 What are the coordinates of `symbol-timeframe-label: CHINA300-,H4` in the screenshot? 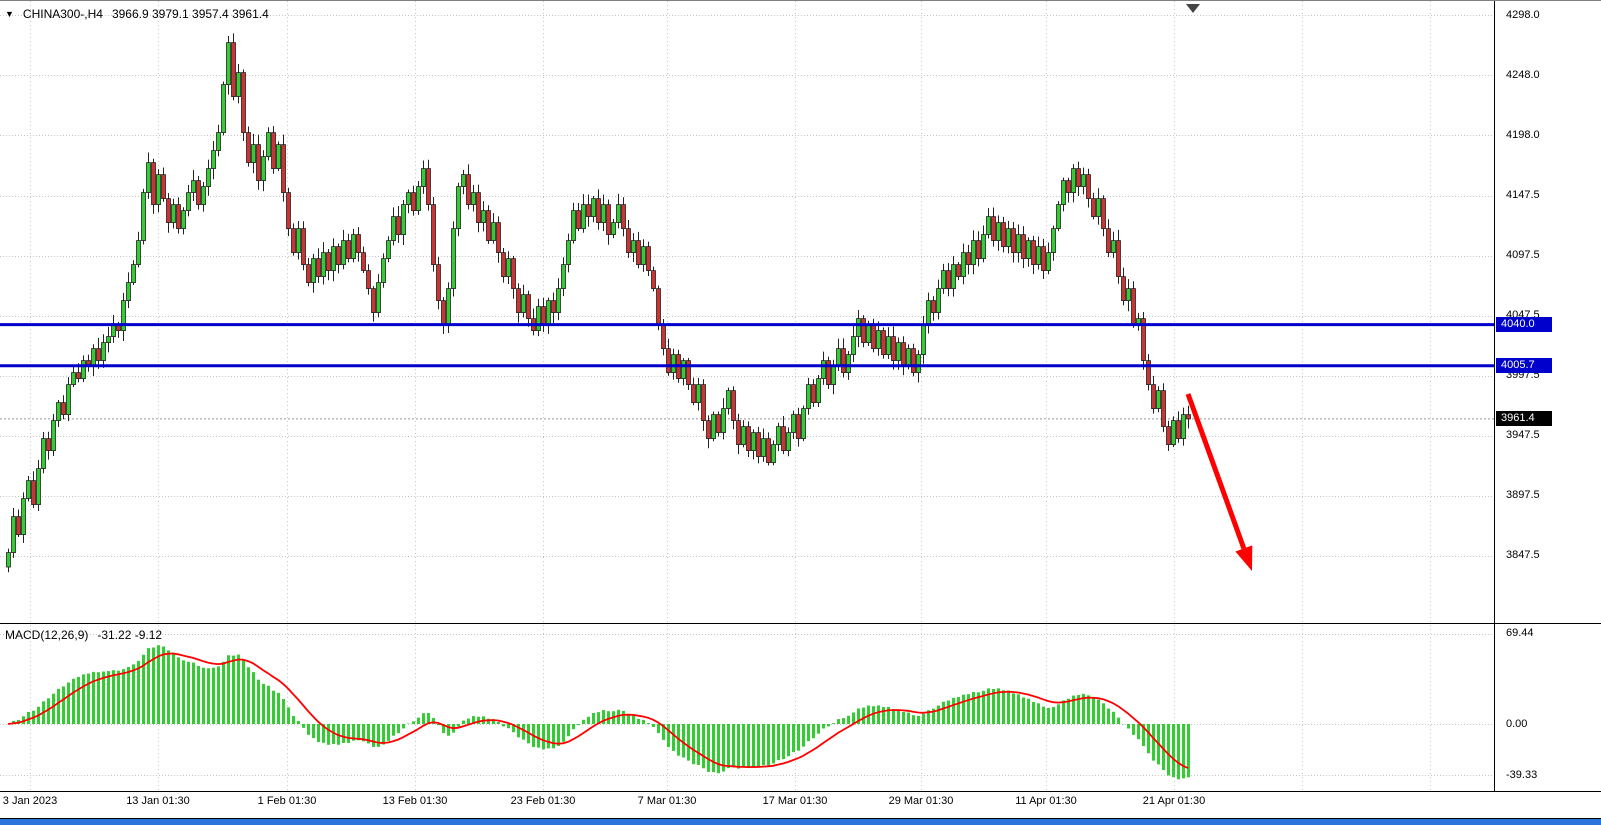 It's located at (62, 14).